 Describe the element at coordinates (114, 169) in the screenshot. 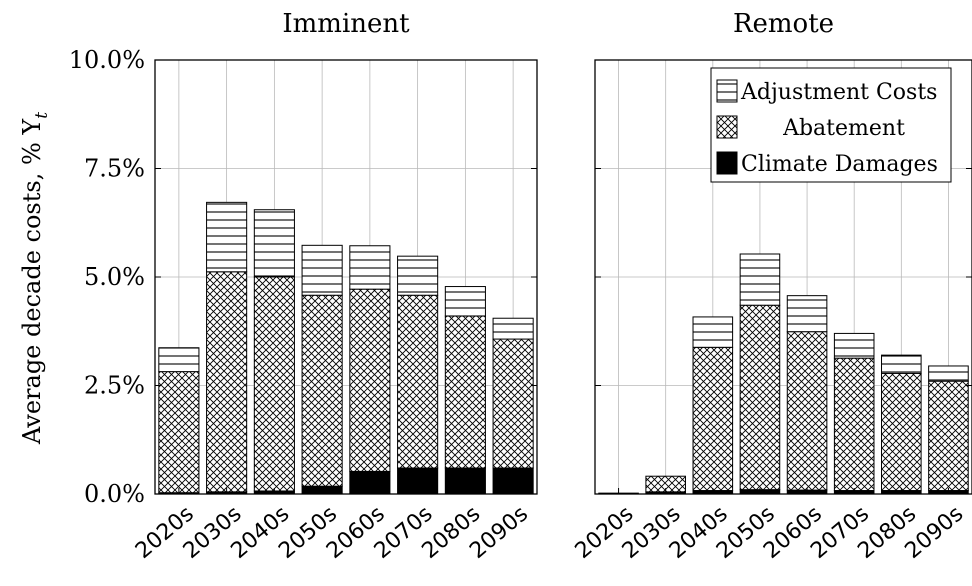

I see `y-tick-label: 7.5%` at that location.